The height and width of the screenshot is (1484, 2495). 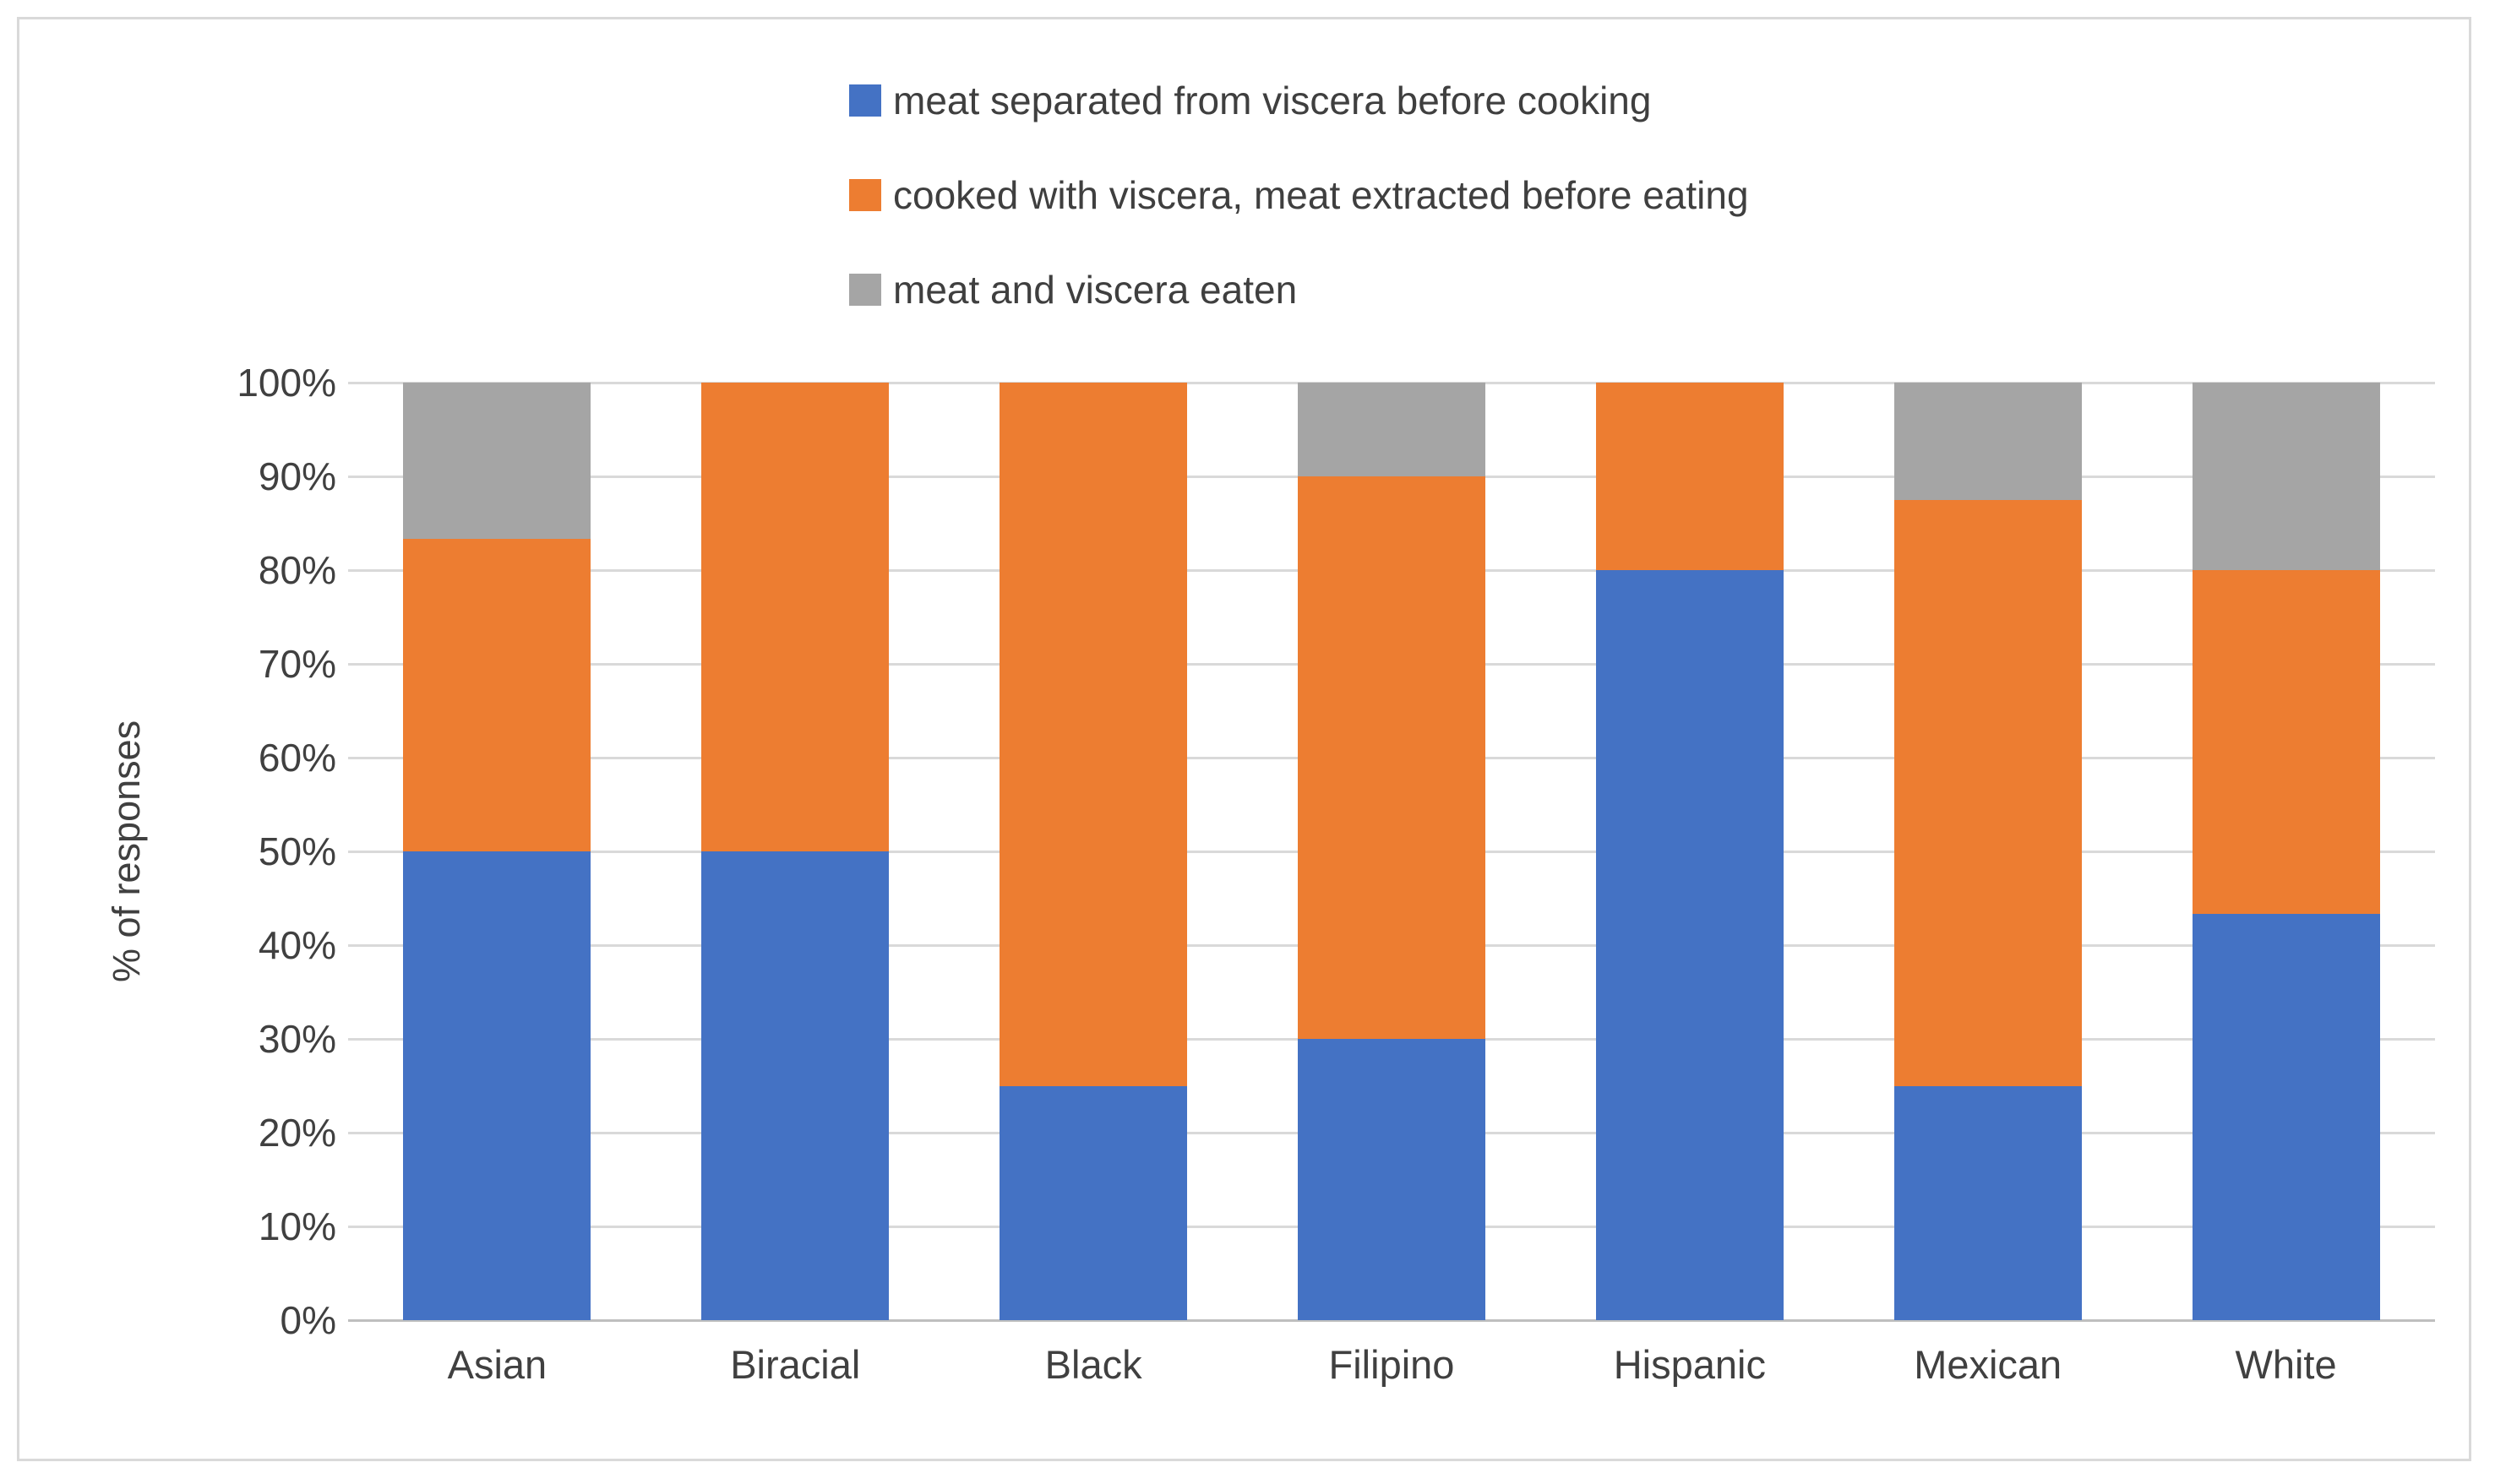 What do you see at coordinates (308, 1320) in the screenshot?
I see `y-tick-label: 0%` at bounding box center [308, 1320].